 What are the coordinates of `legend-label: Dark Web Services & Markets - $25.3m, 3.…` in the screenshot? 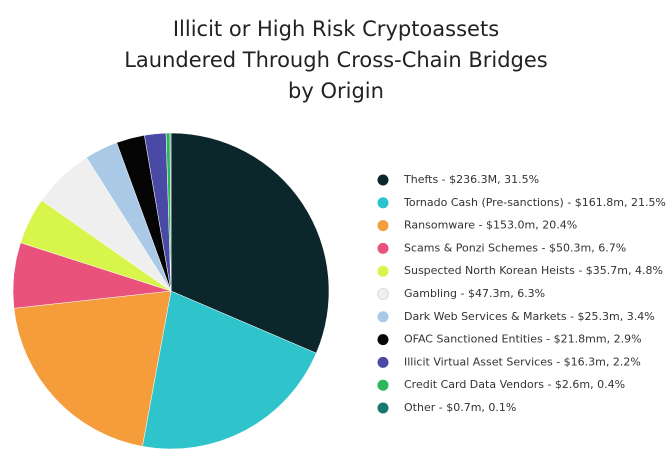 It's located at (529, 316).